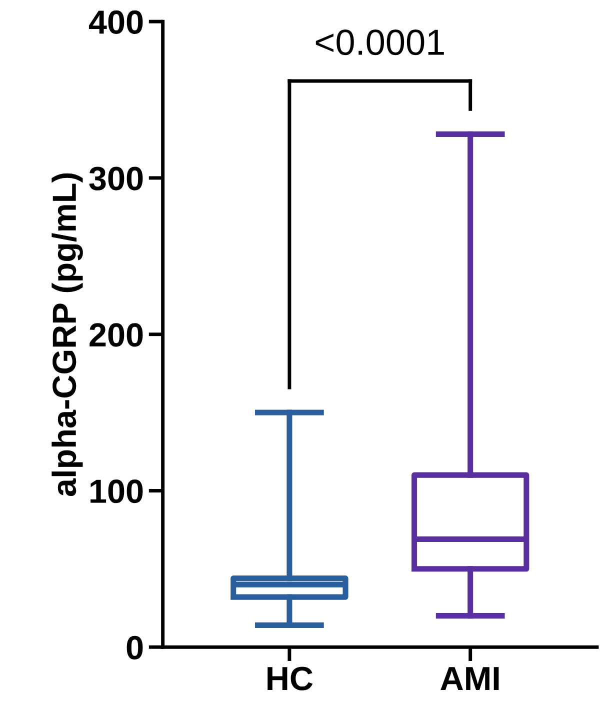  What do you see at coordinates (116, 178) in the screenshot?
I see `y-tick-label: 300` at bounding box center [116, 178].